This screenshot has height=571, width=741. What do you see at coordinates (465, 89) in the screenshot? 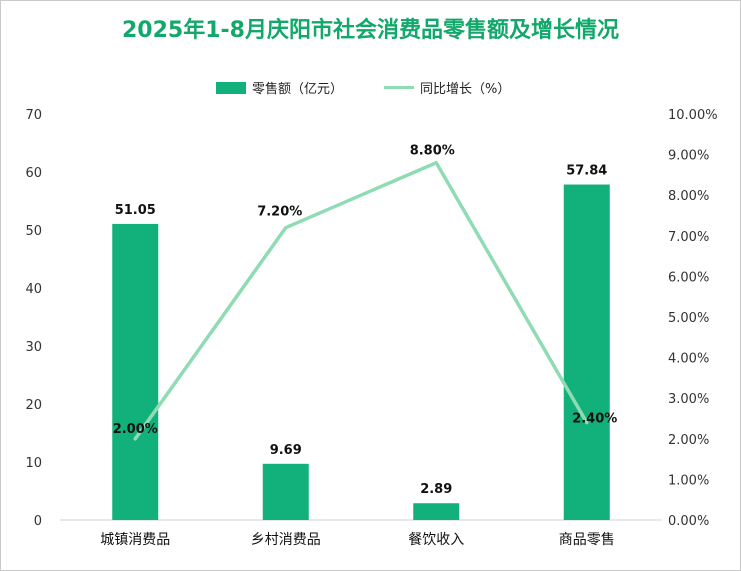
I see `legend-line-label: 同比增长（%）` at bounding box center [465, 89].